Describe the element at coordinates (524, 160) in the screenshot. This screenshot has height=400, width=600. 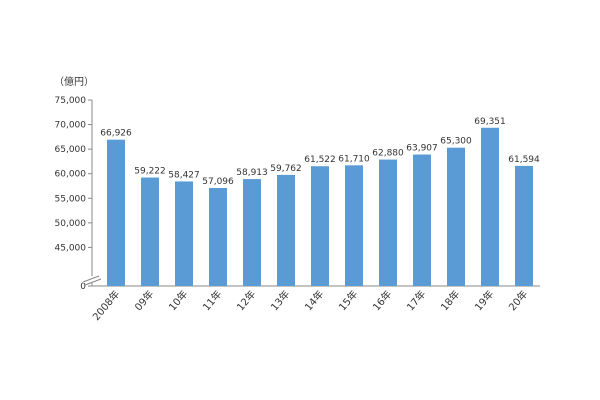
I see `bar-value-label: 61,594` at that location.